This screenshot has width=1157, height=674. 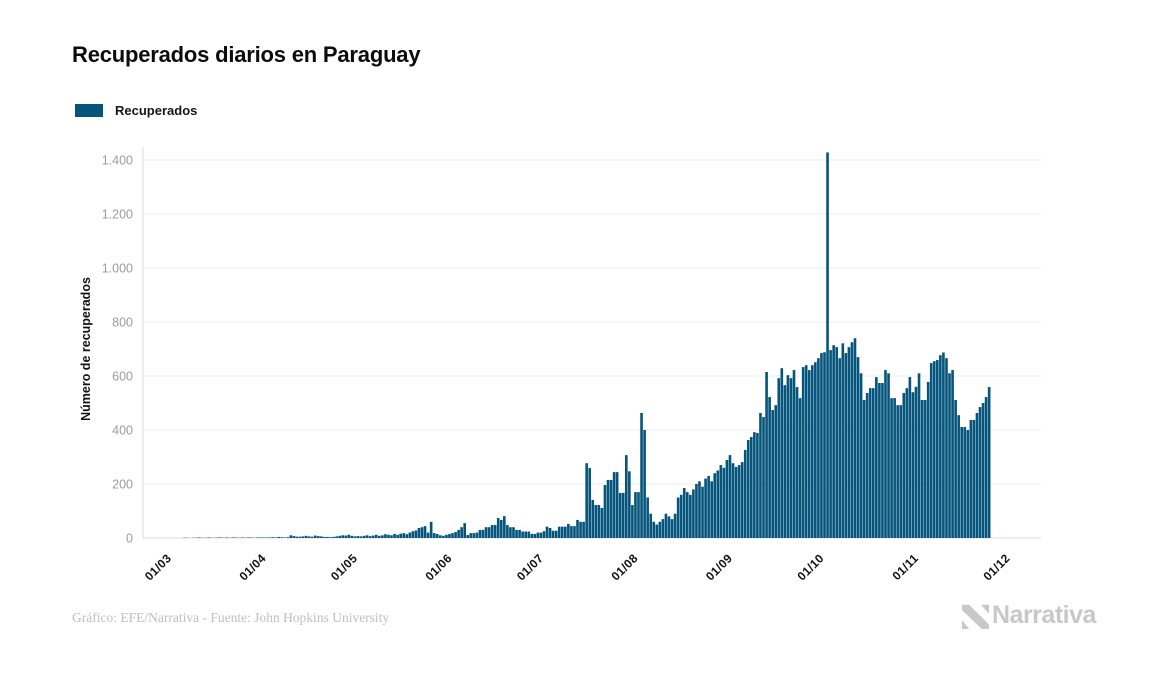 What do you see at coordinates (122, 485) in the screenshot?
I see `y-tick-label: 200` at bounding box center [122, 485].